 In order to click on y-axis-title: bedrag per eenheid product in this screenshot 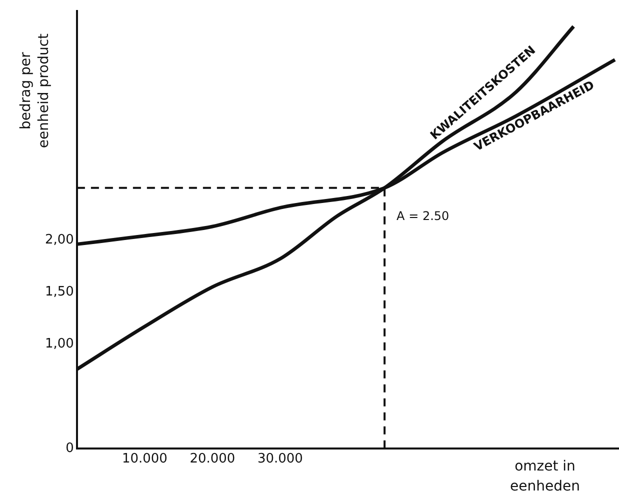, I will do `click(35, 90)`.